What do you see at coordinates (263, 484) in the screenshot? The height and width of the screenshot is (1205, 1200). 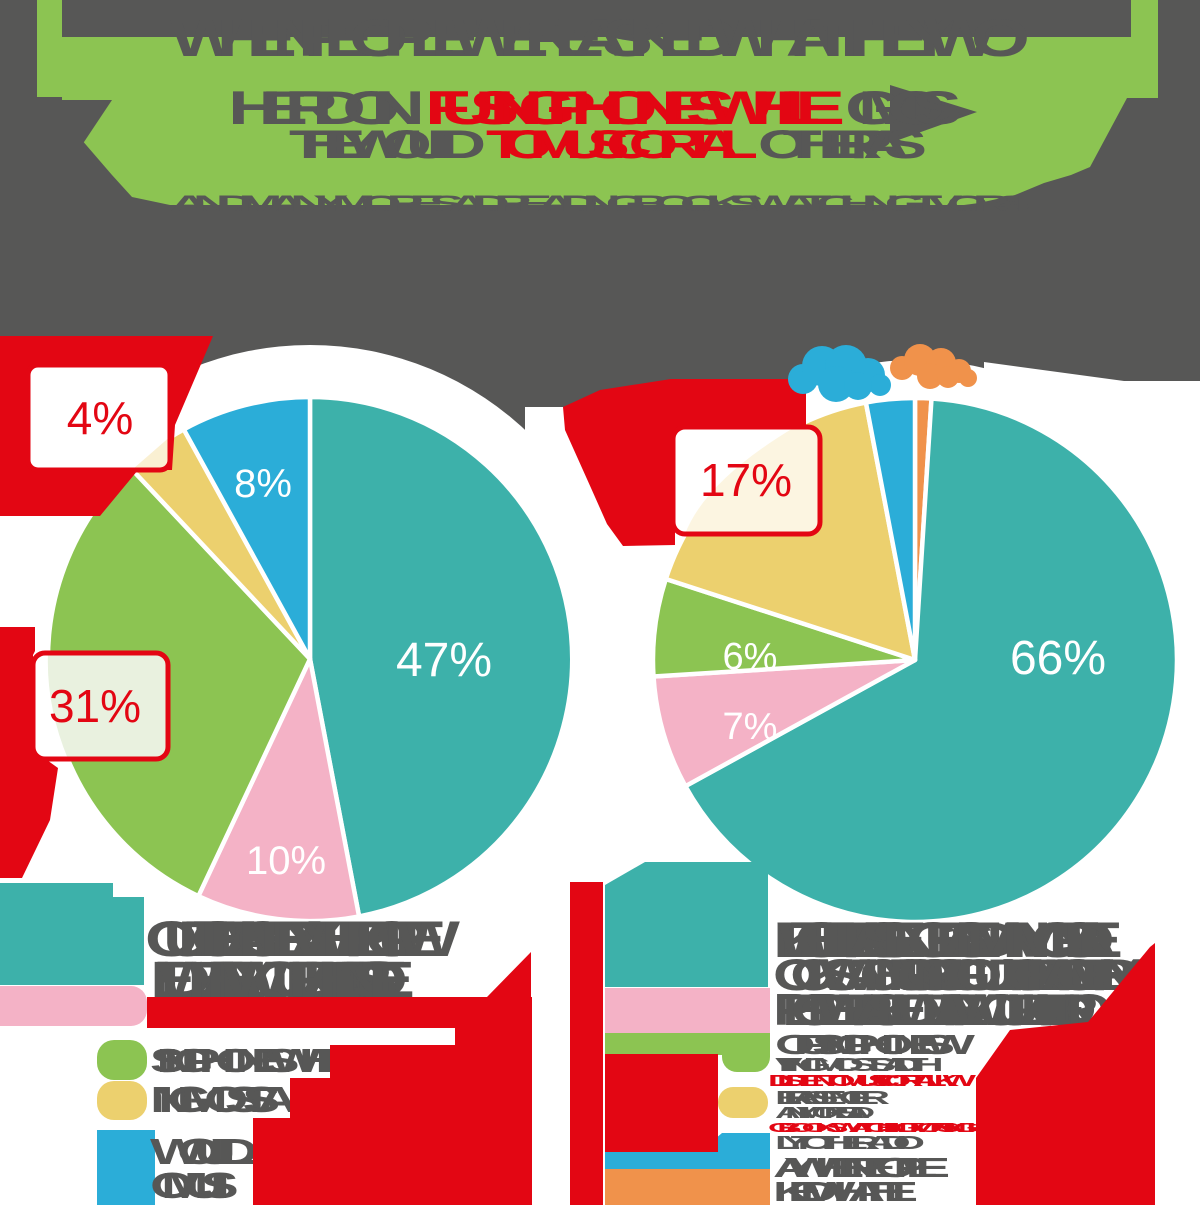 I see `svg-text: 8%` at bounding box center [263, 484].